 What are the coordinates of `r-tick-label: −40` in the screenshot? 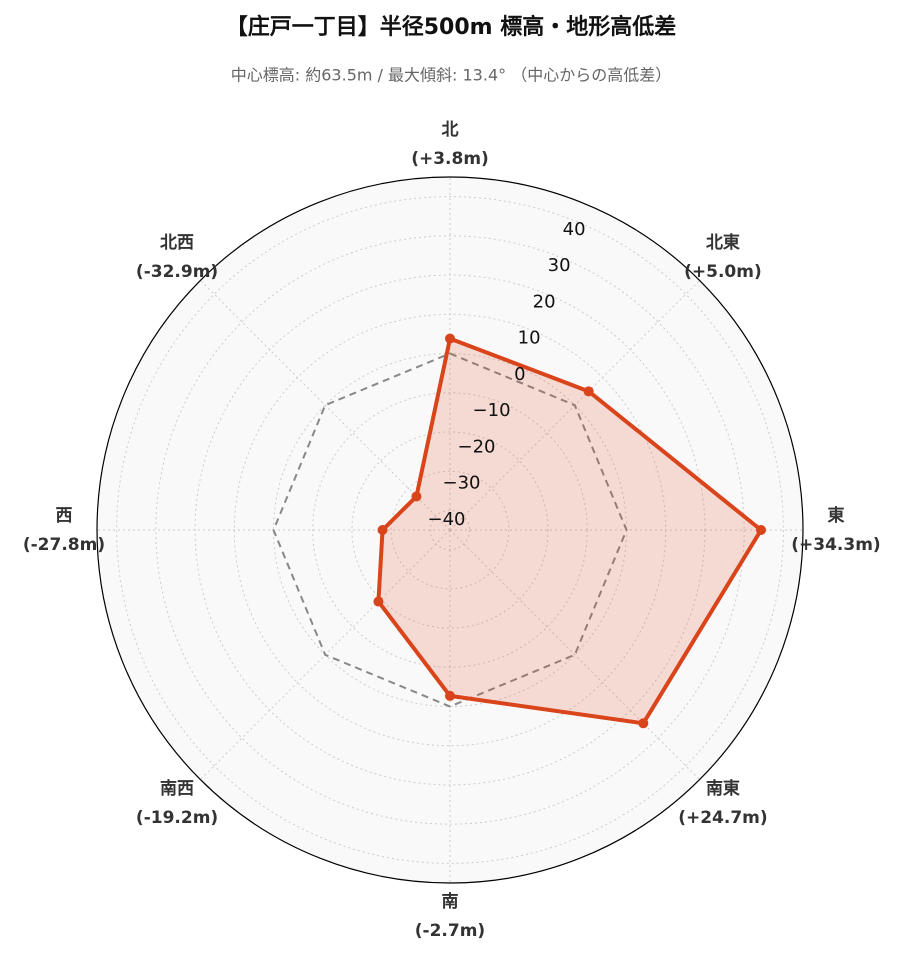 It's located at (447, 519).